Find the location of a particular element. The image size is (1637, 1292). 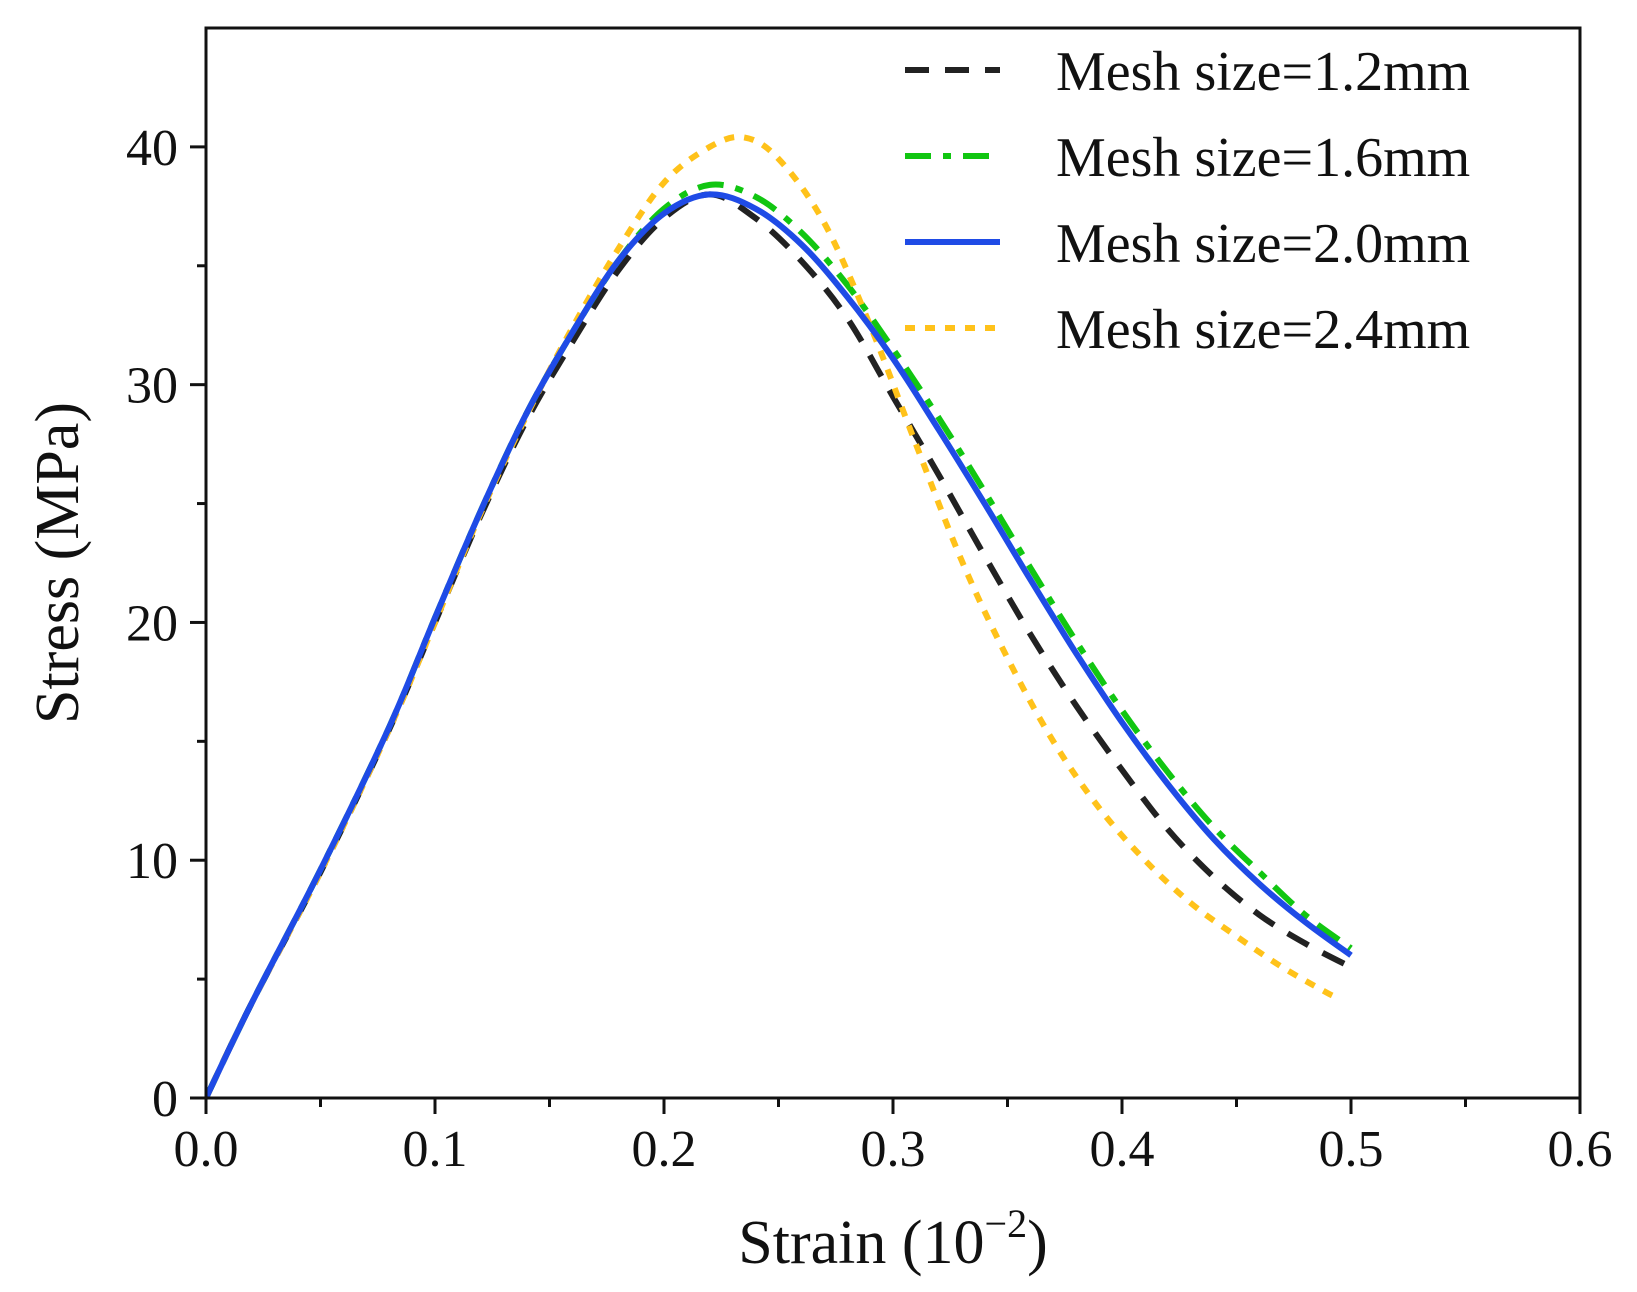

legend-label: Mesh size=2.4mm is located at coordinates (1263, 330).